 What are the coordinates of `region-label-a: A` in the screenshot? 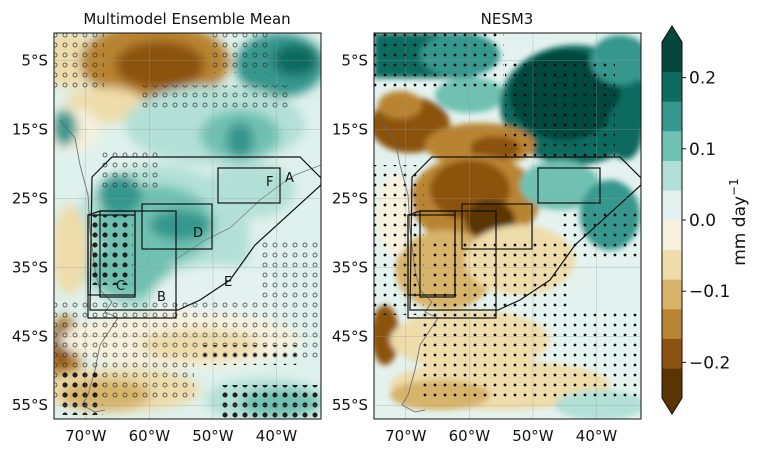 It's located at (289, 178).